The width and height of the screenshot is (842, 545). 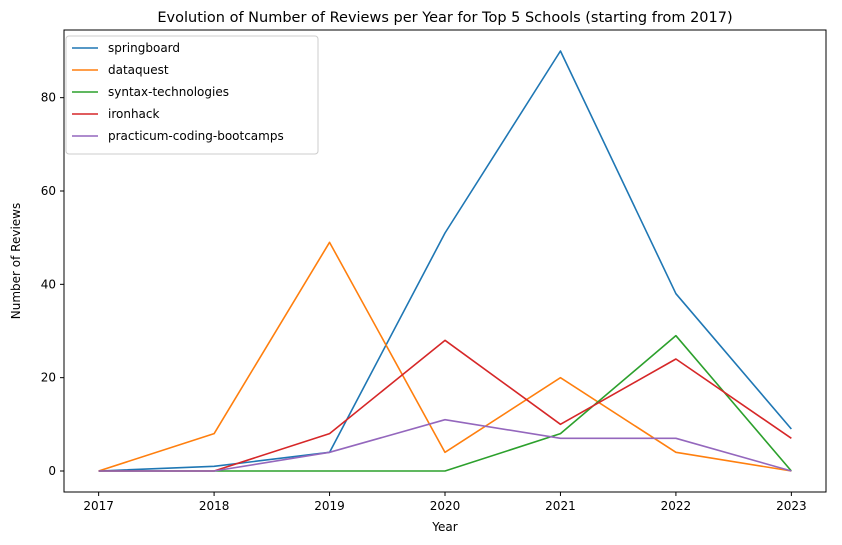 I want to click on y-tick-label: 80, so click(x=48, y=98).